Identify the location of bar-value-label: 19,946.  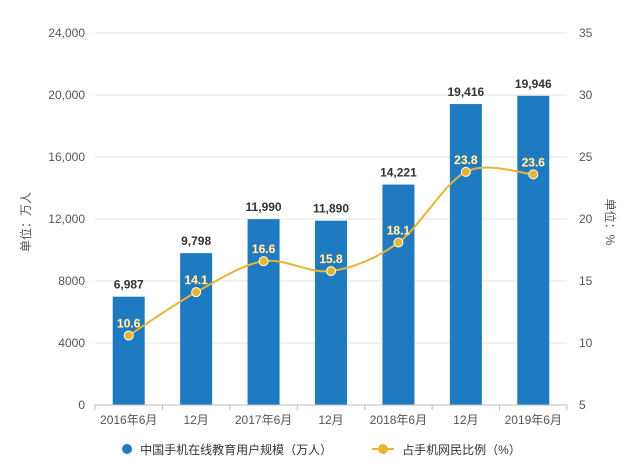
(533, 84).